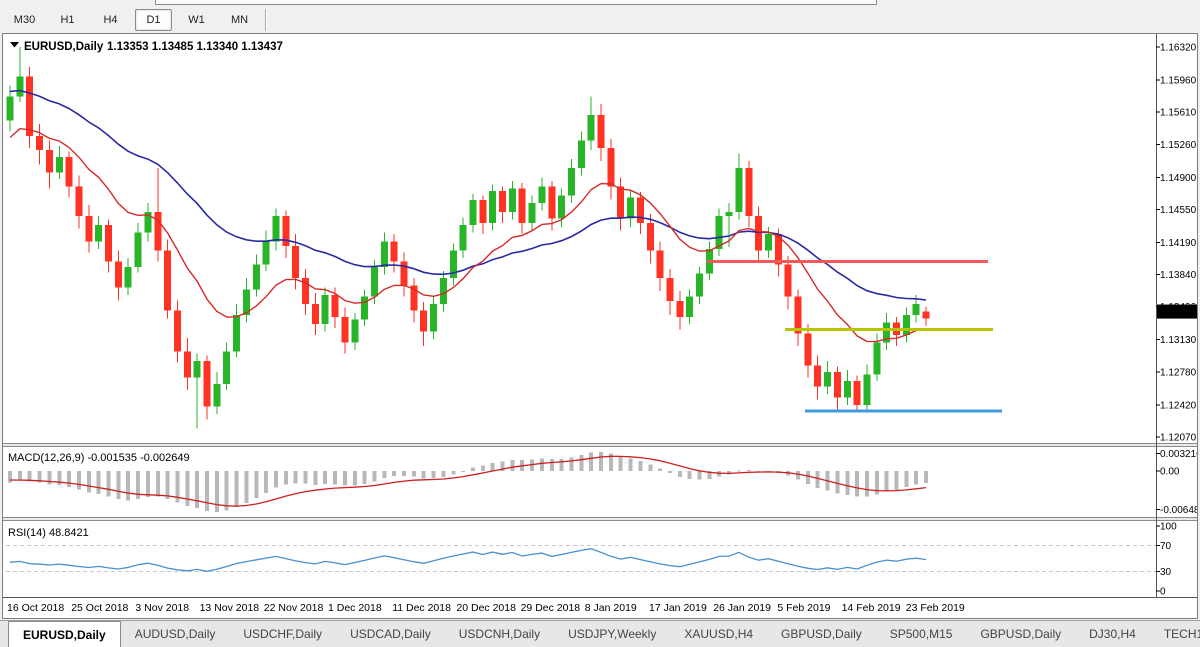  I want to click on timeframe-button-w1: W1, so click(196, 19).